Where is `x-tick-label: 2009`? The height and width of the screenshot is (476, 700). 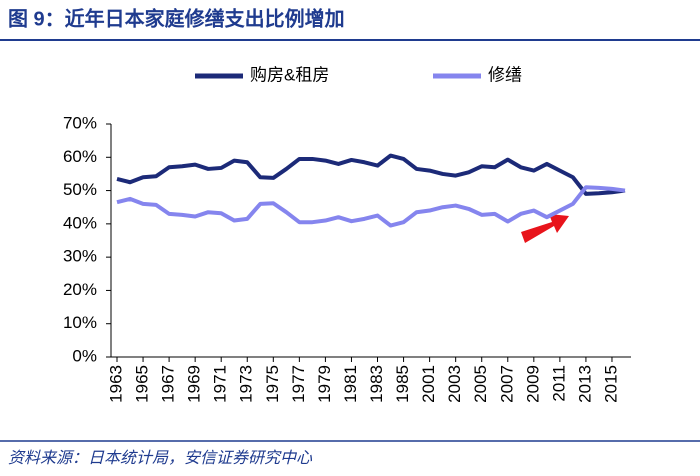
x-tick-label: 2009 is located at coordinates (532, 384).